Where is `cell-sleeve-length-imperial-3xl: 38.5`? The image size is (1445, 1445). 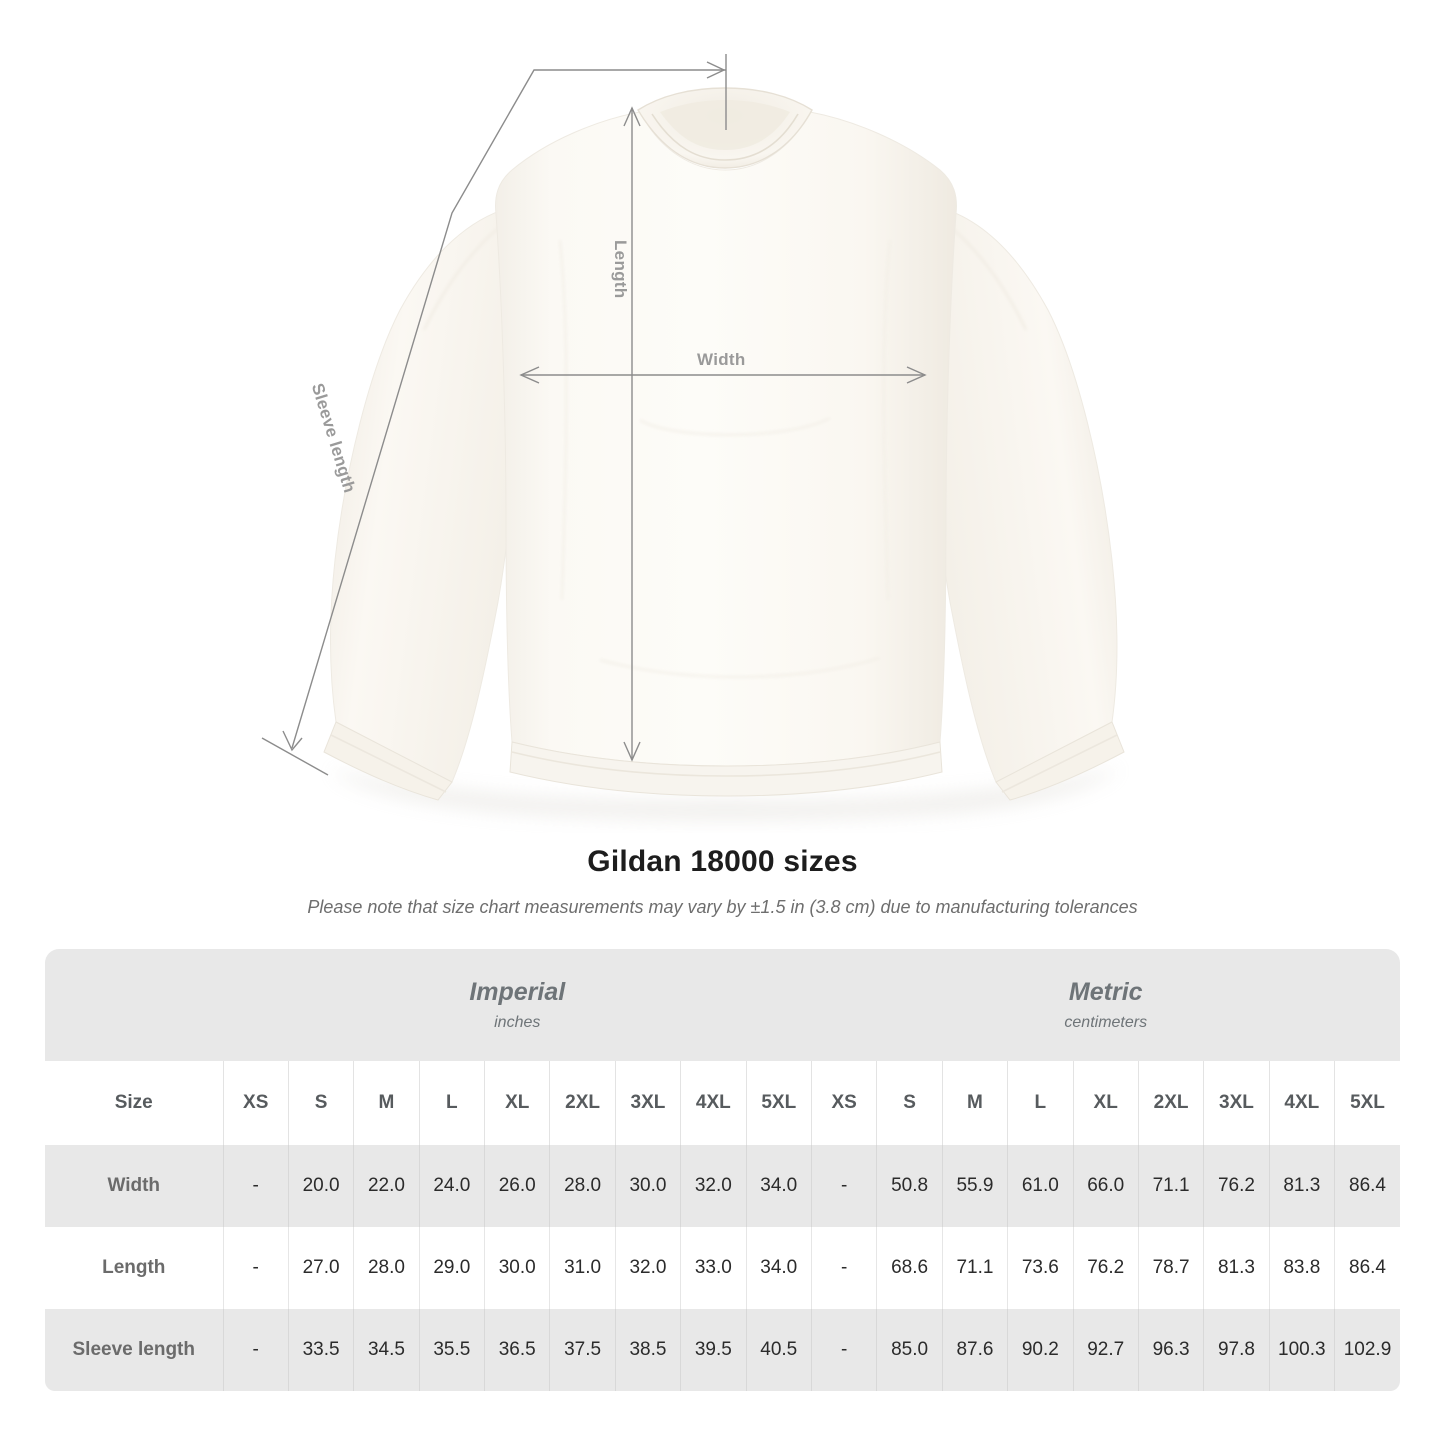
cell-sleeve-length-imperial-3xl: 38.5 is located at coordinates (647, 1350).